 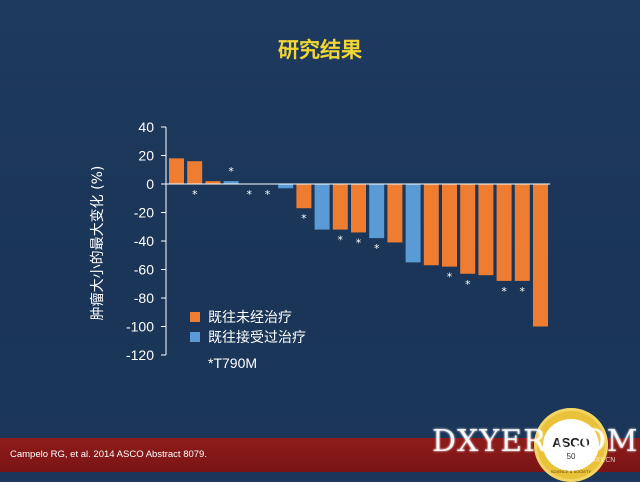 I want to click on y-tick-label: 20, so click(x=146, y=156).